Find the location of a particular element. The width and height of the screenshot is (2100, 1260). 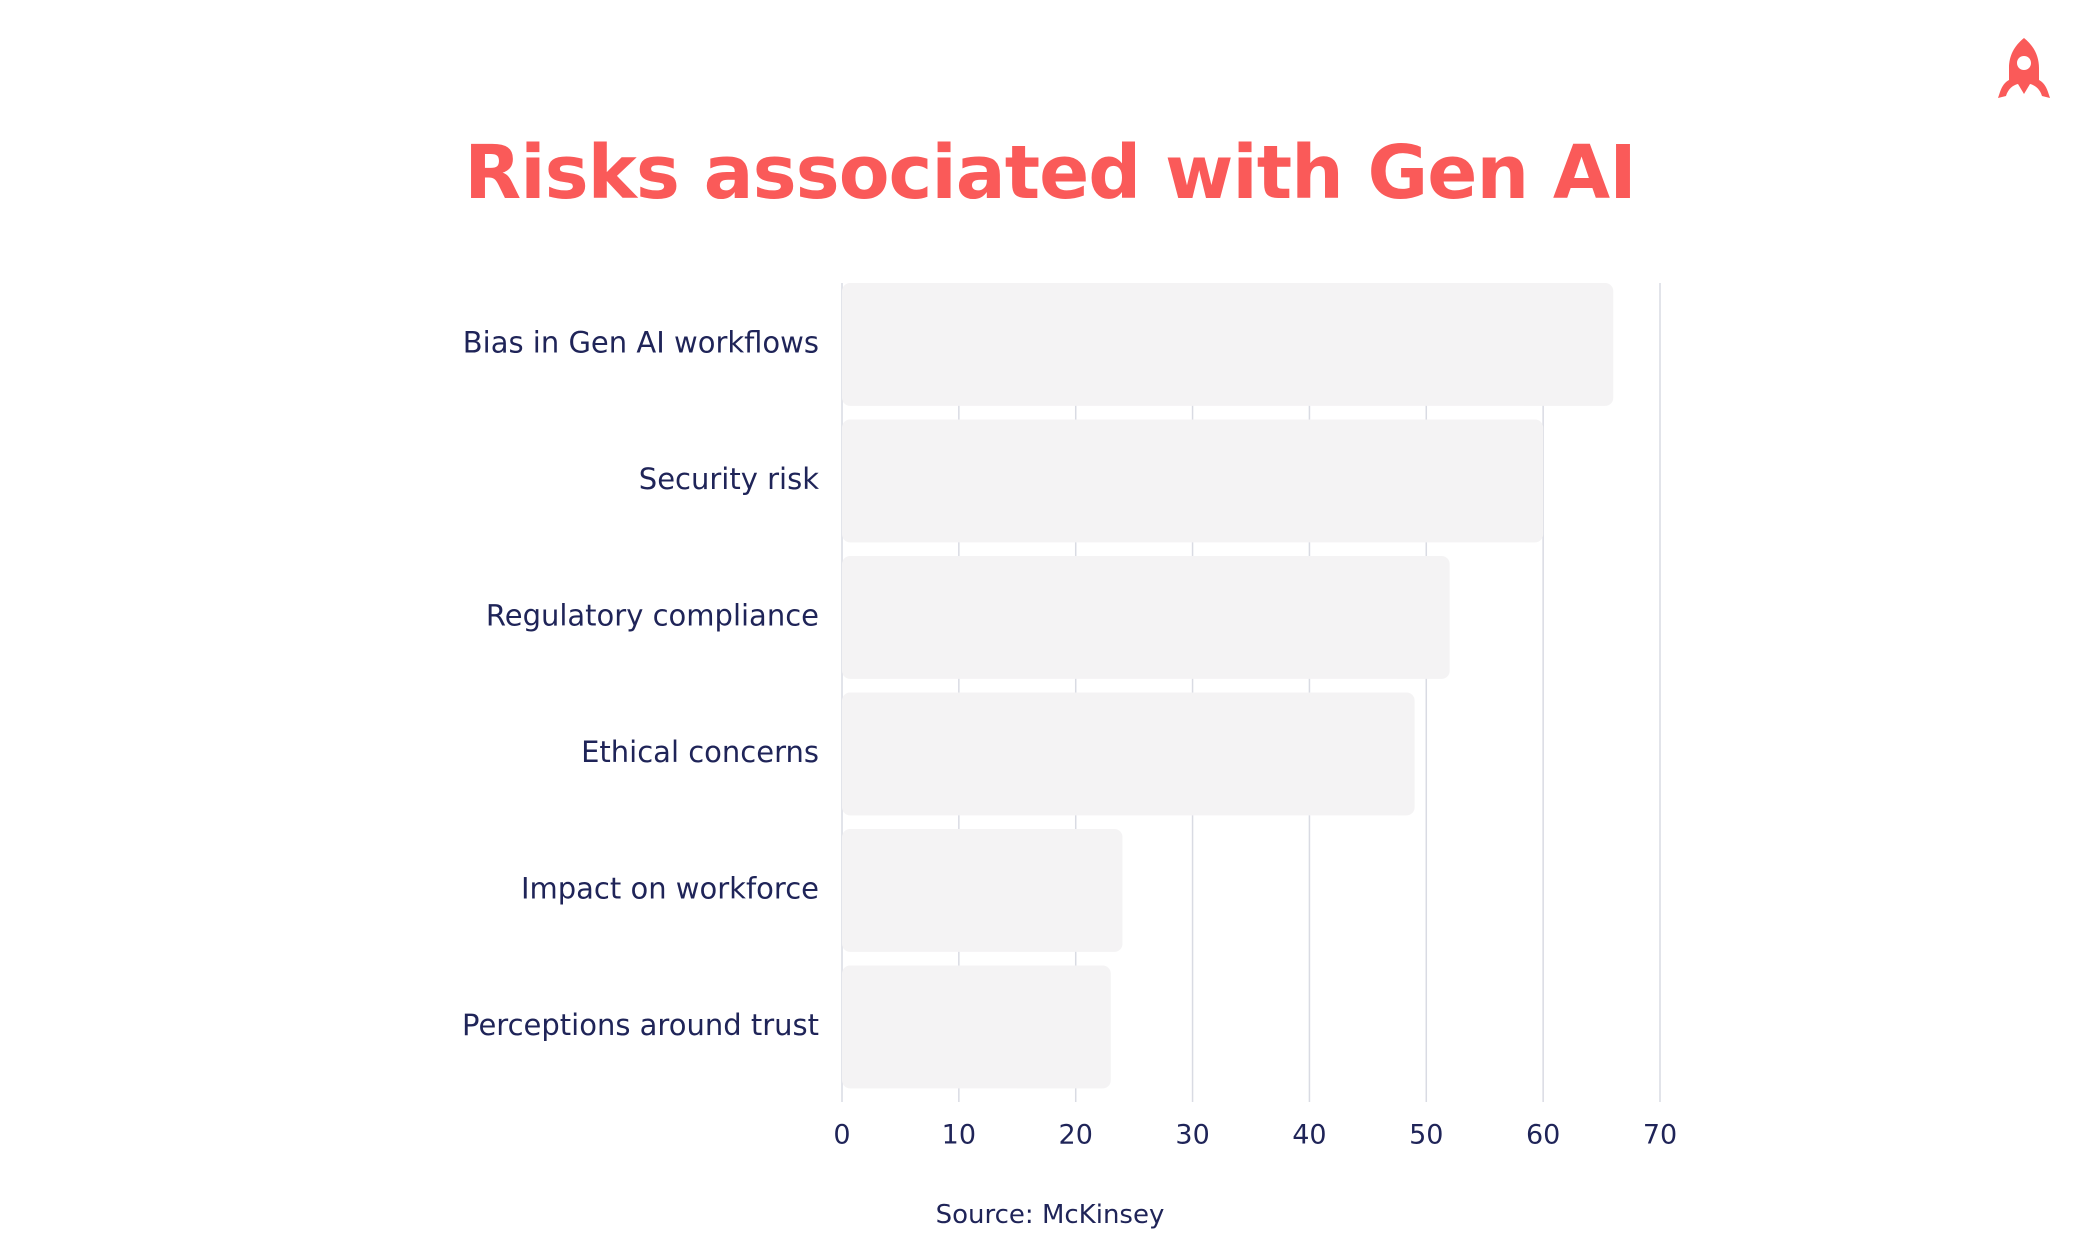

category-label: Regulatory compliance is located at coordinates (652, 615).